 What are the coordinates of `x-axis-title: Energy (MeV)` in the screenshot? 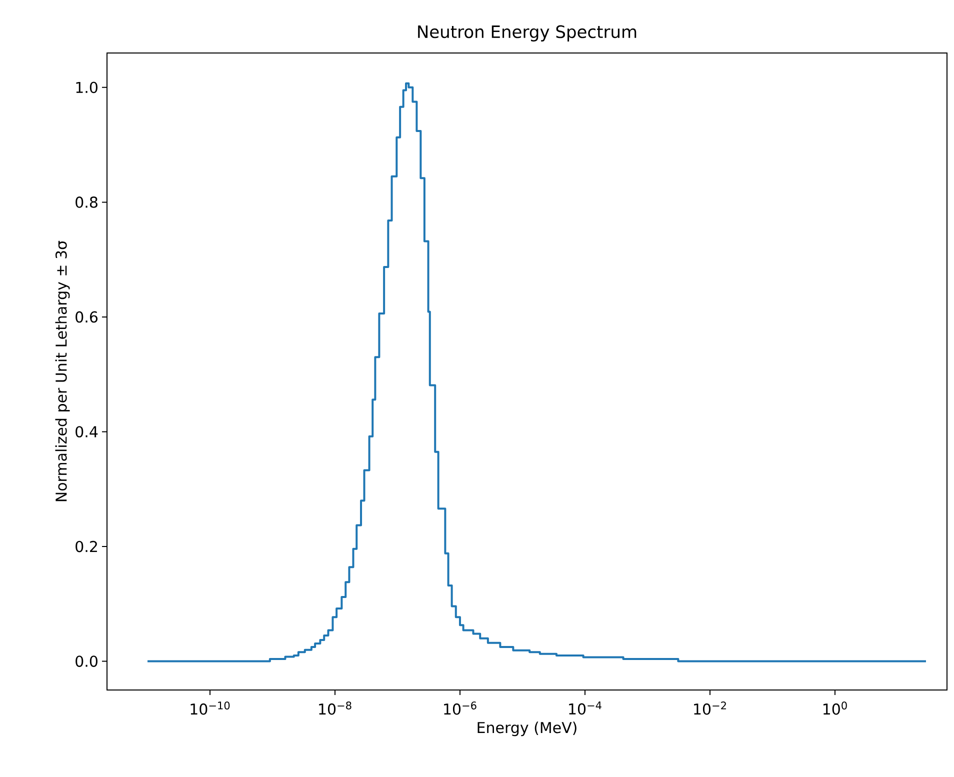 It's located at (527, 729).